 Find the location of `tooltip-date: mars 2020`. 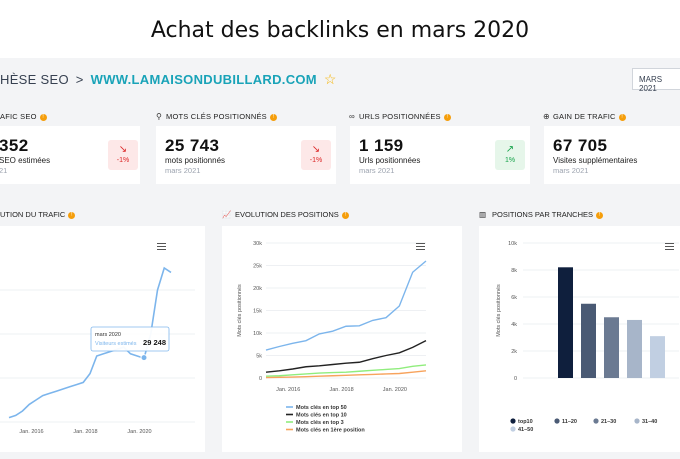

tooltip-date: mars 2020 is located at coordinates (108, 335).